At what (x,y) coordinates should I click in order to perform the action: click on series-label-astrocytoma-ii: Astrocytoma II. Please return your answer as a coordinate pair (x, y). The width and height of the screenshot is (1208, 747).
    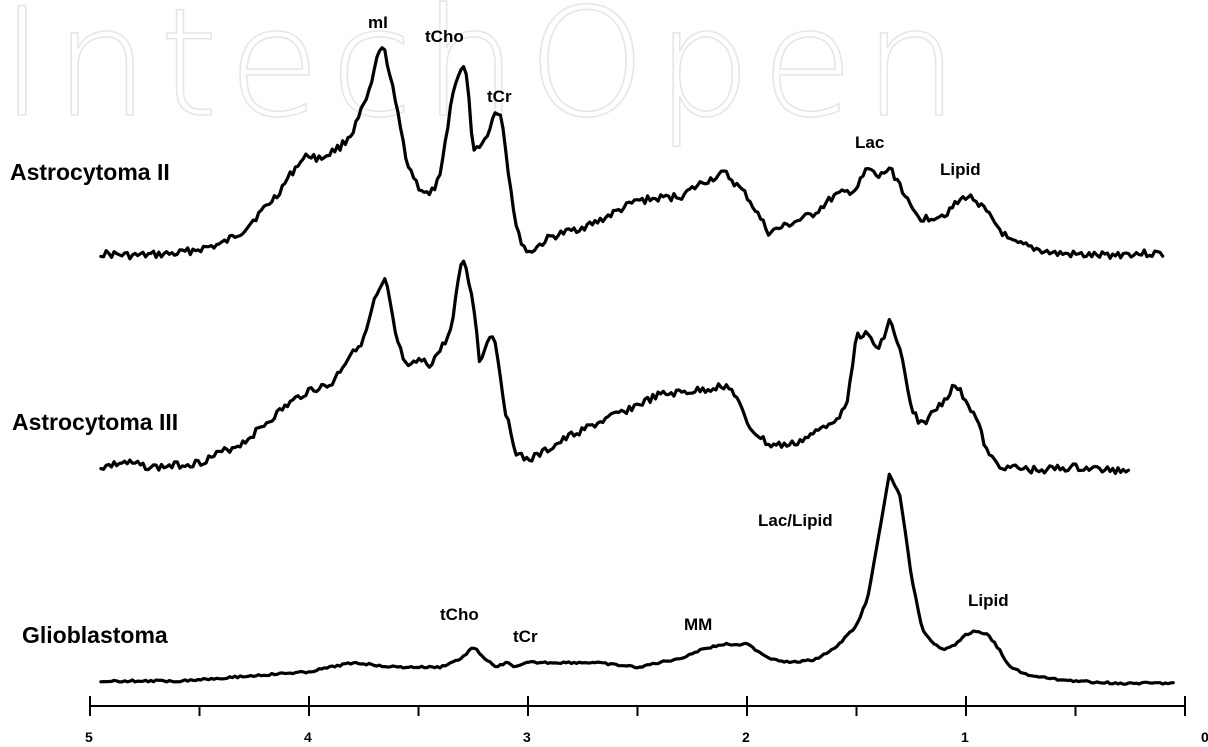
    Looking at the image, I should click on (90, 172).